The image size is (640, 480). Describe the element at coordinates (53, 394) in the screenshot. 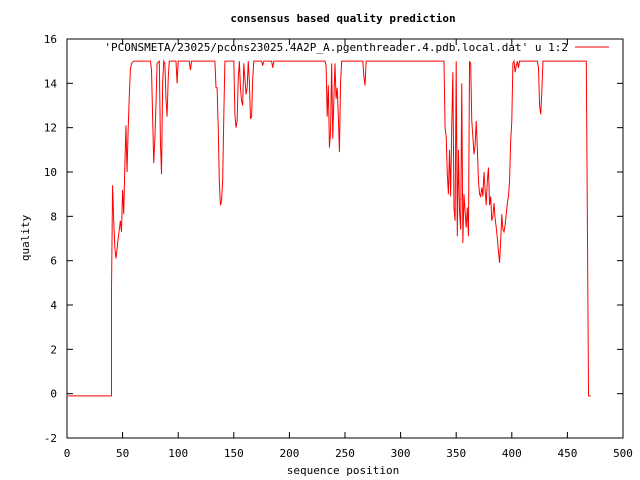

I see `y-tick-label: 0` at that location.